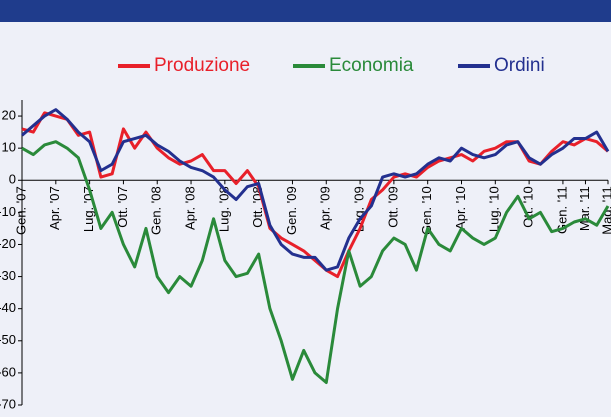  I want to click on legend-label: Ordini, so click(519, 65).